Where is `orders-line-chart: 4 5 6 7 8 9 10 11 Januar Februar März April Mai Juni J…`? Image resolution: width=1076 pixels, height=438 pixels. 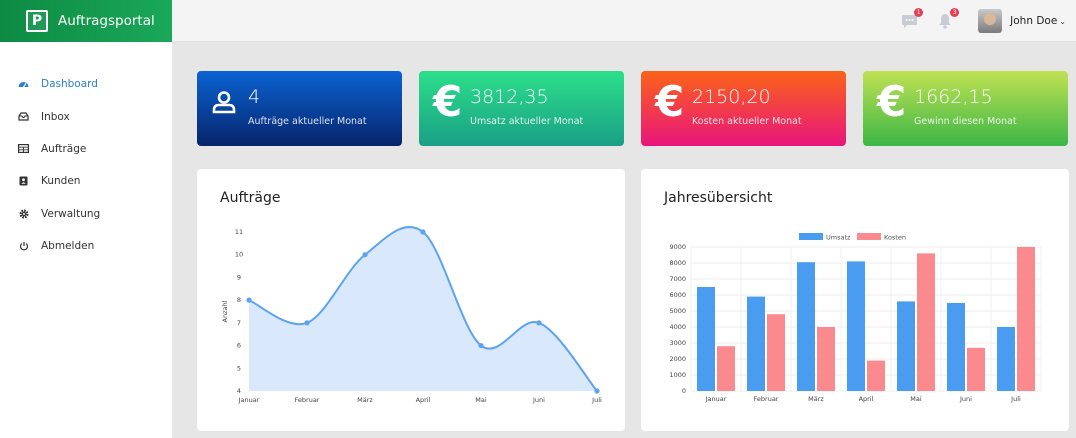
orders-line-chart: 4 5 6 7 8 9 10 11 Januar Februar März April Mai Juni J… is located at coordinates (411, 315).